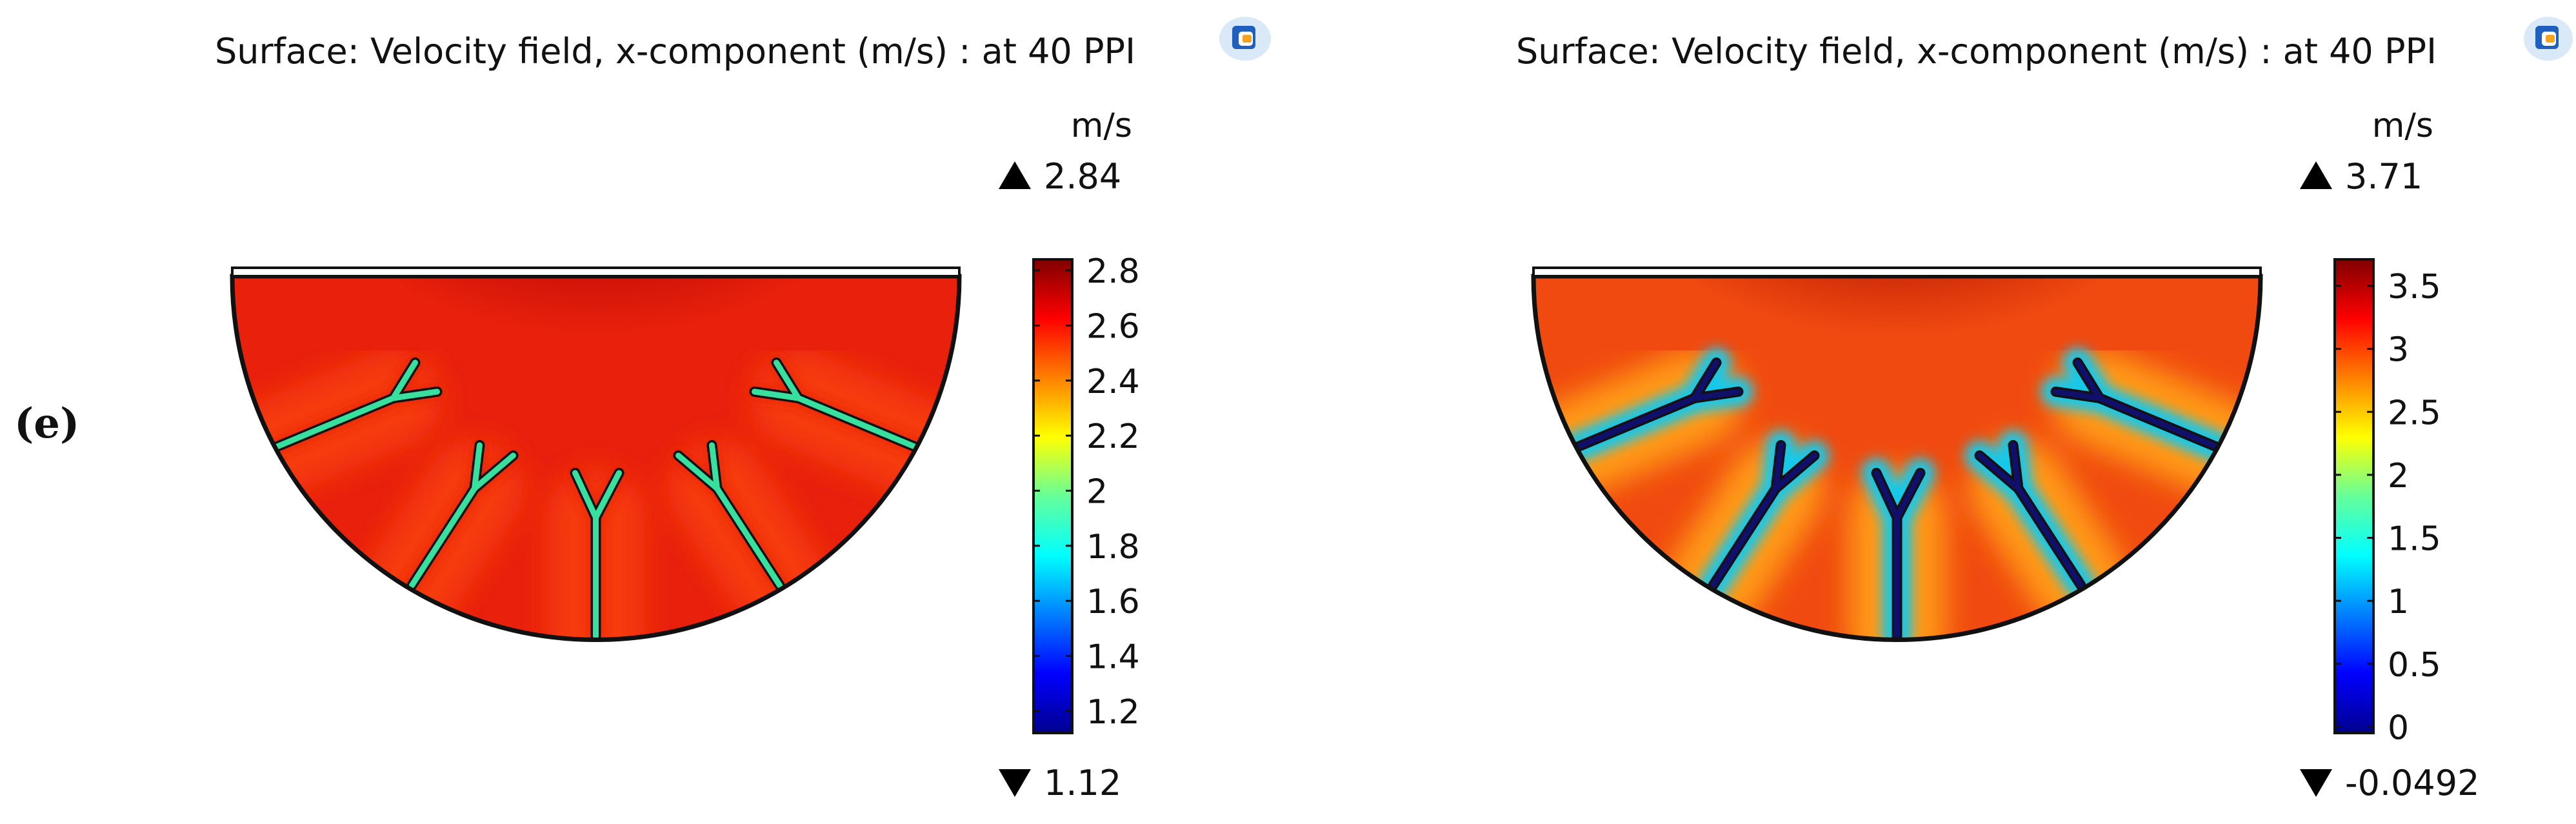 This screenshot has width=2576, height=824. What do you see at coordinates (1897, 271) in the screenshot?
I see `right-top-wall` at bounding box center [1897, 271].